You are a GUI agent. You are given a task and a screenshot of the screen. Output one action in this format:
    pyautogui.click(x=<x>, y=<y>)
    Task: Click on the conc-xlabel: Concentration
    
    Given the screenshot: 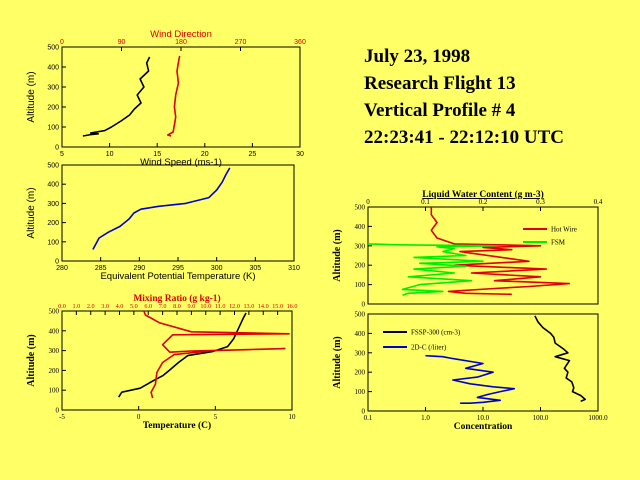 What is the action you would take?
    pyautogui.click(x=483, y=427)
    